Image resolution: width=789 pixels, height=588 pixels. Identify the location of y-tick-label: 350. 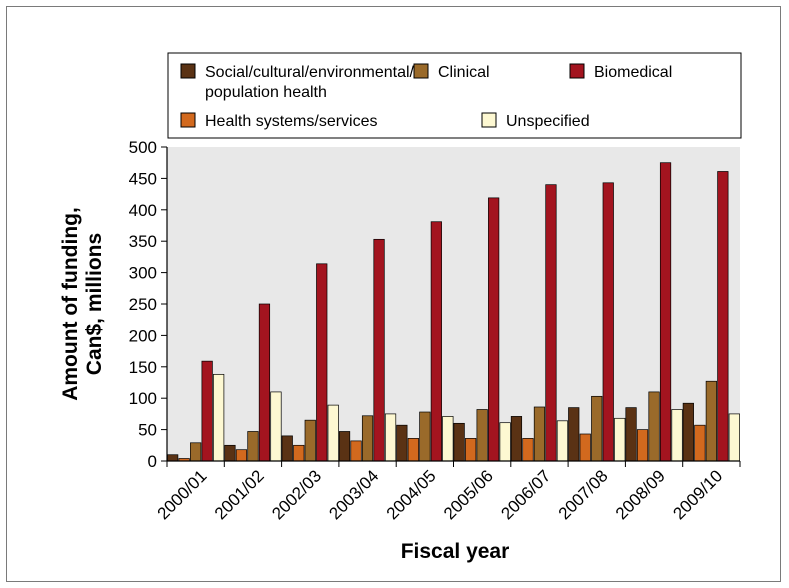
(143, 241).